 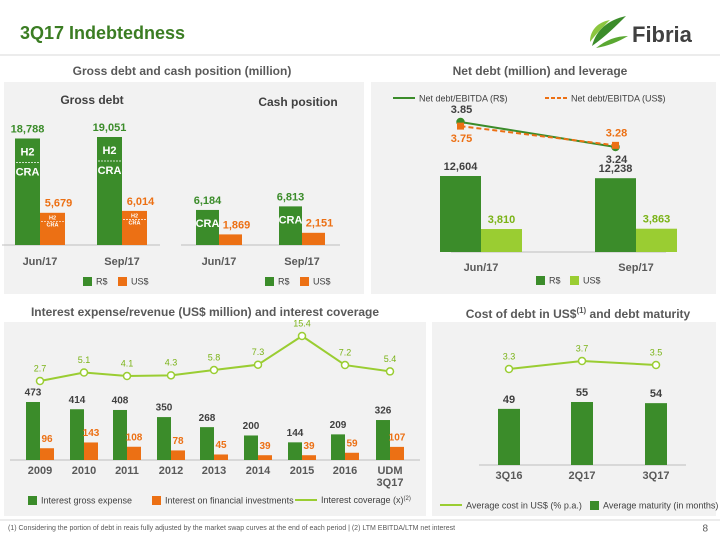 I want to click on value-label: 326, so click(x=383, y=411).